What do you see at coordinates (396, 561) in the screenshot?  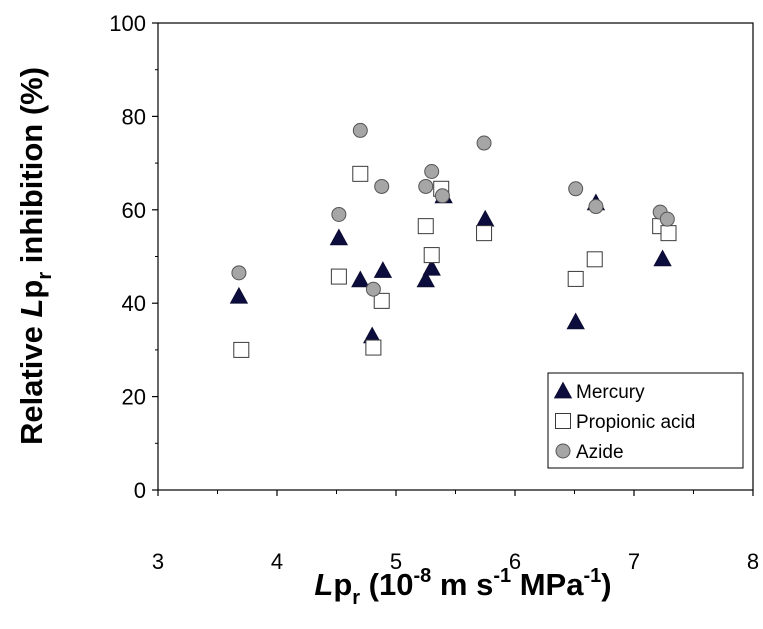 I see `x-tick-label: 5` at bounding box center [396, 561].